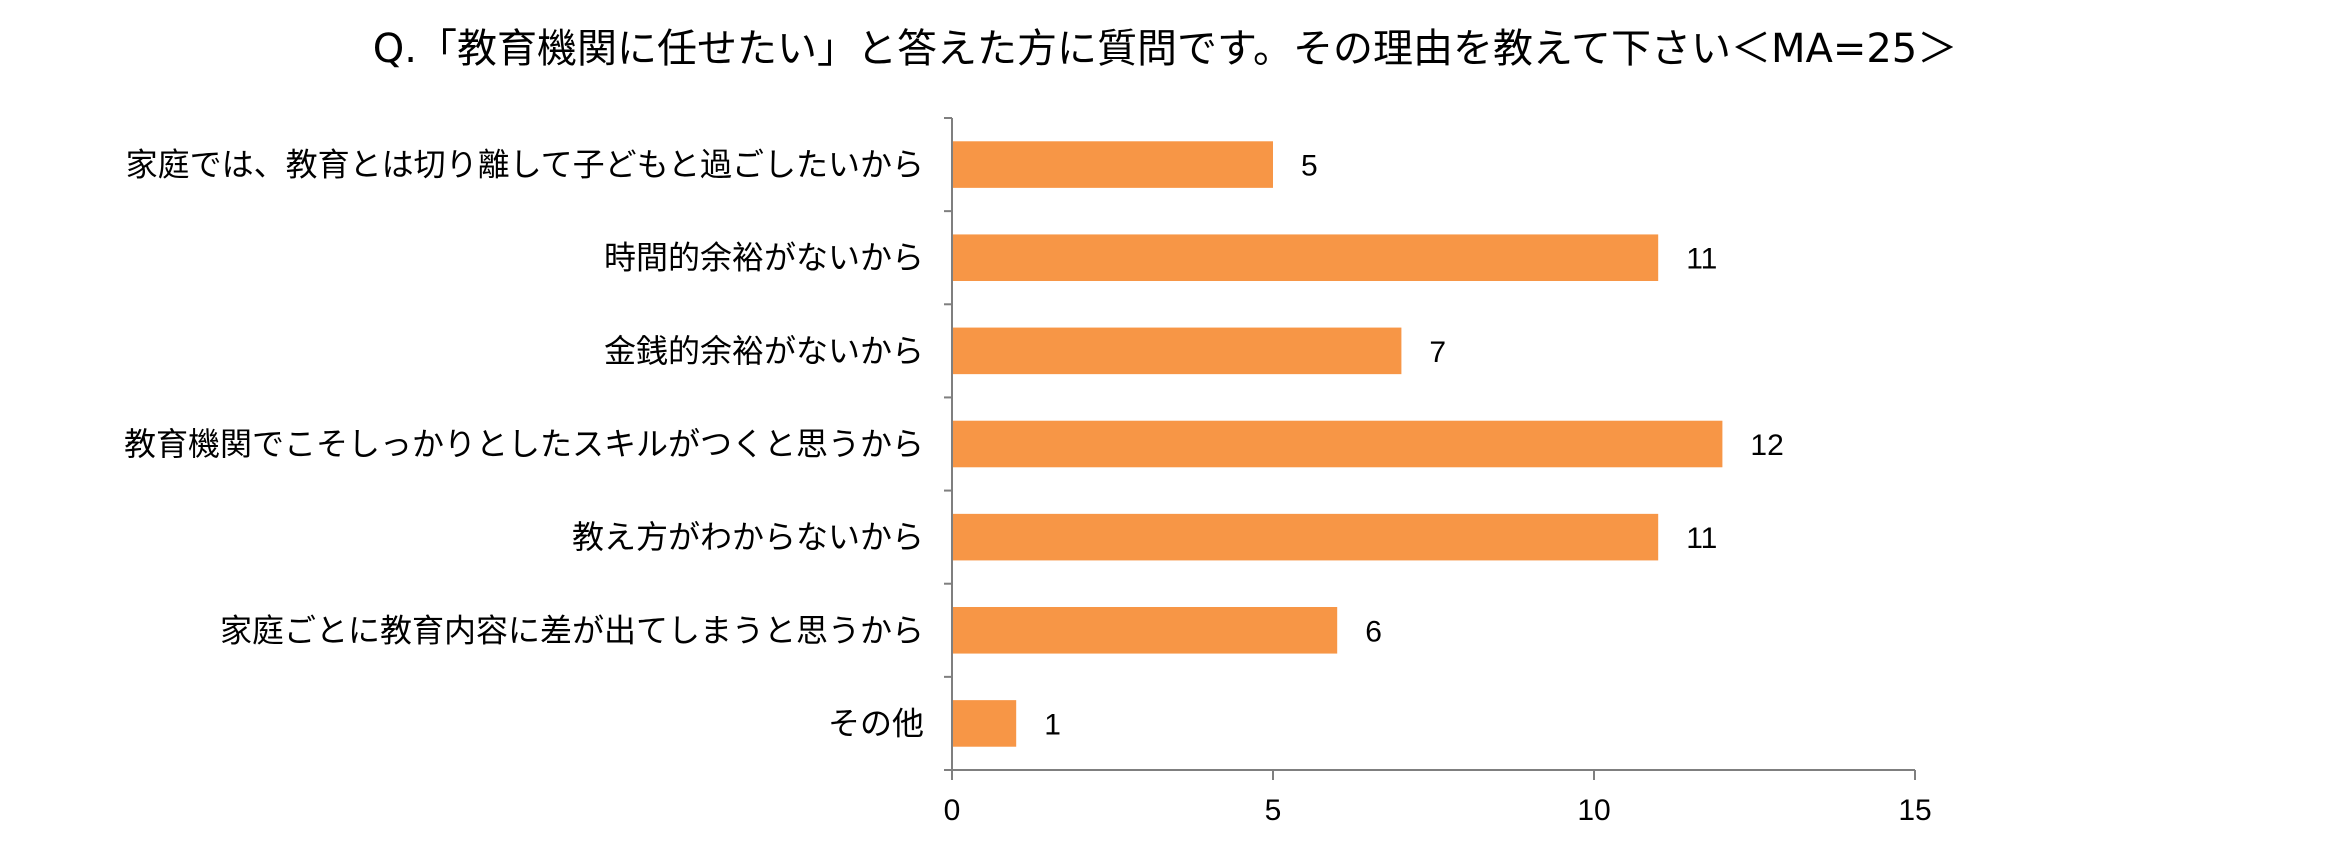 Image resolution: width=2330 pixels, height=866 pixels. I want to click on category-label-4: 教え方がわからないから, so click(748, 537).